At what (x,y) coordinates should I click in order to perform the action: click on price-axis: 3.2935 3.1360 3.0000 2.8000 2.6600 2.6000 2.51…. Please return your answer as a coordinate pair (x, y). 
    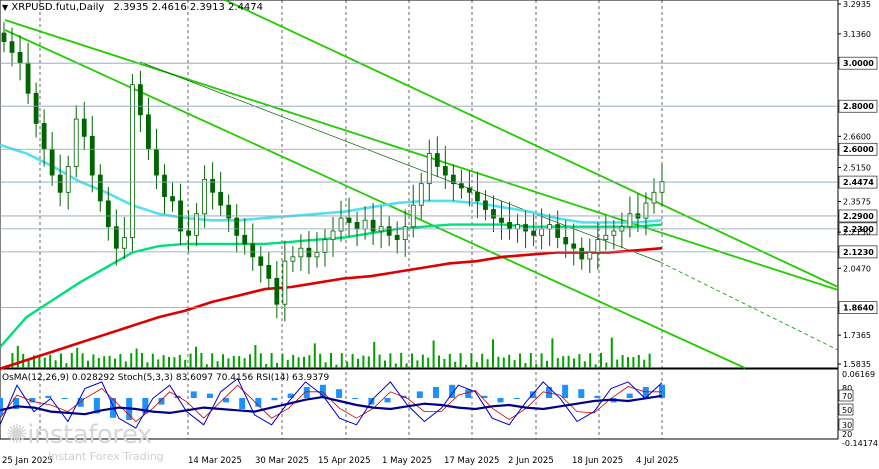
    Looking at the image, I should click on (858, 184).